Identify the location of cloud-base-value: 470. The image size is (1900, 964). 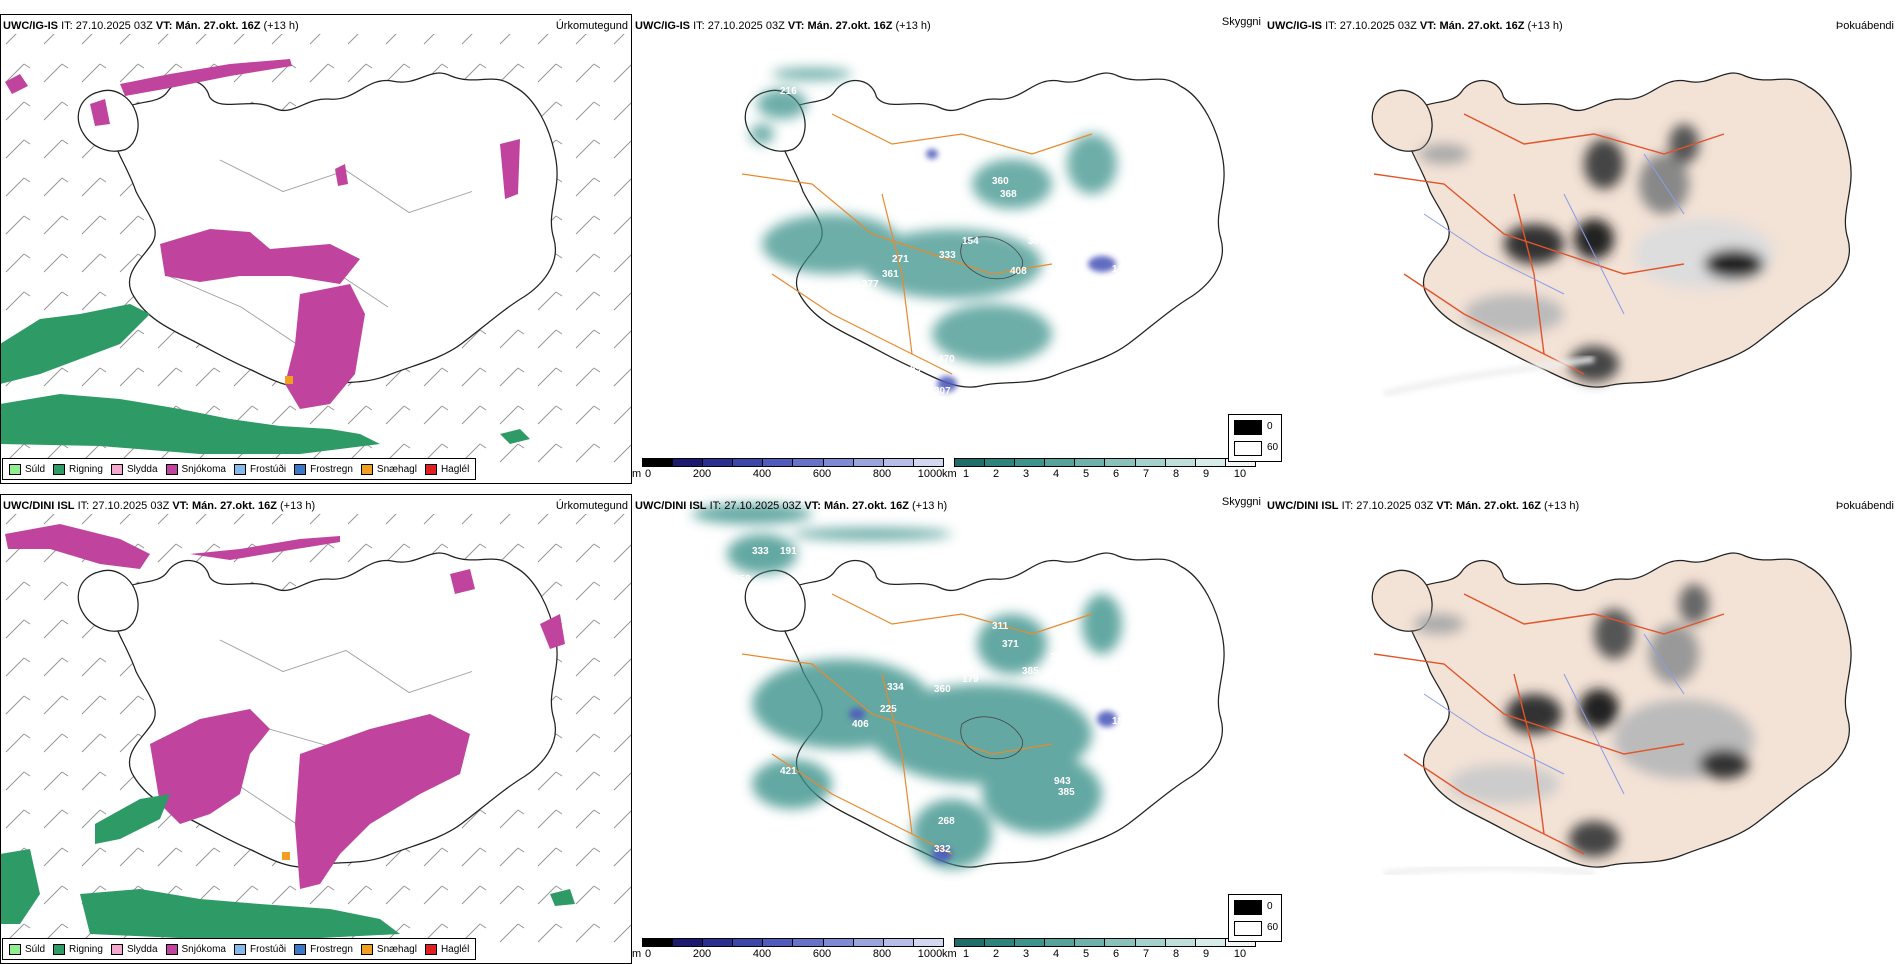
(946, 359).